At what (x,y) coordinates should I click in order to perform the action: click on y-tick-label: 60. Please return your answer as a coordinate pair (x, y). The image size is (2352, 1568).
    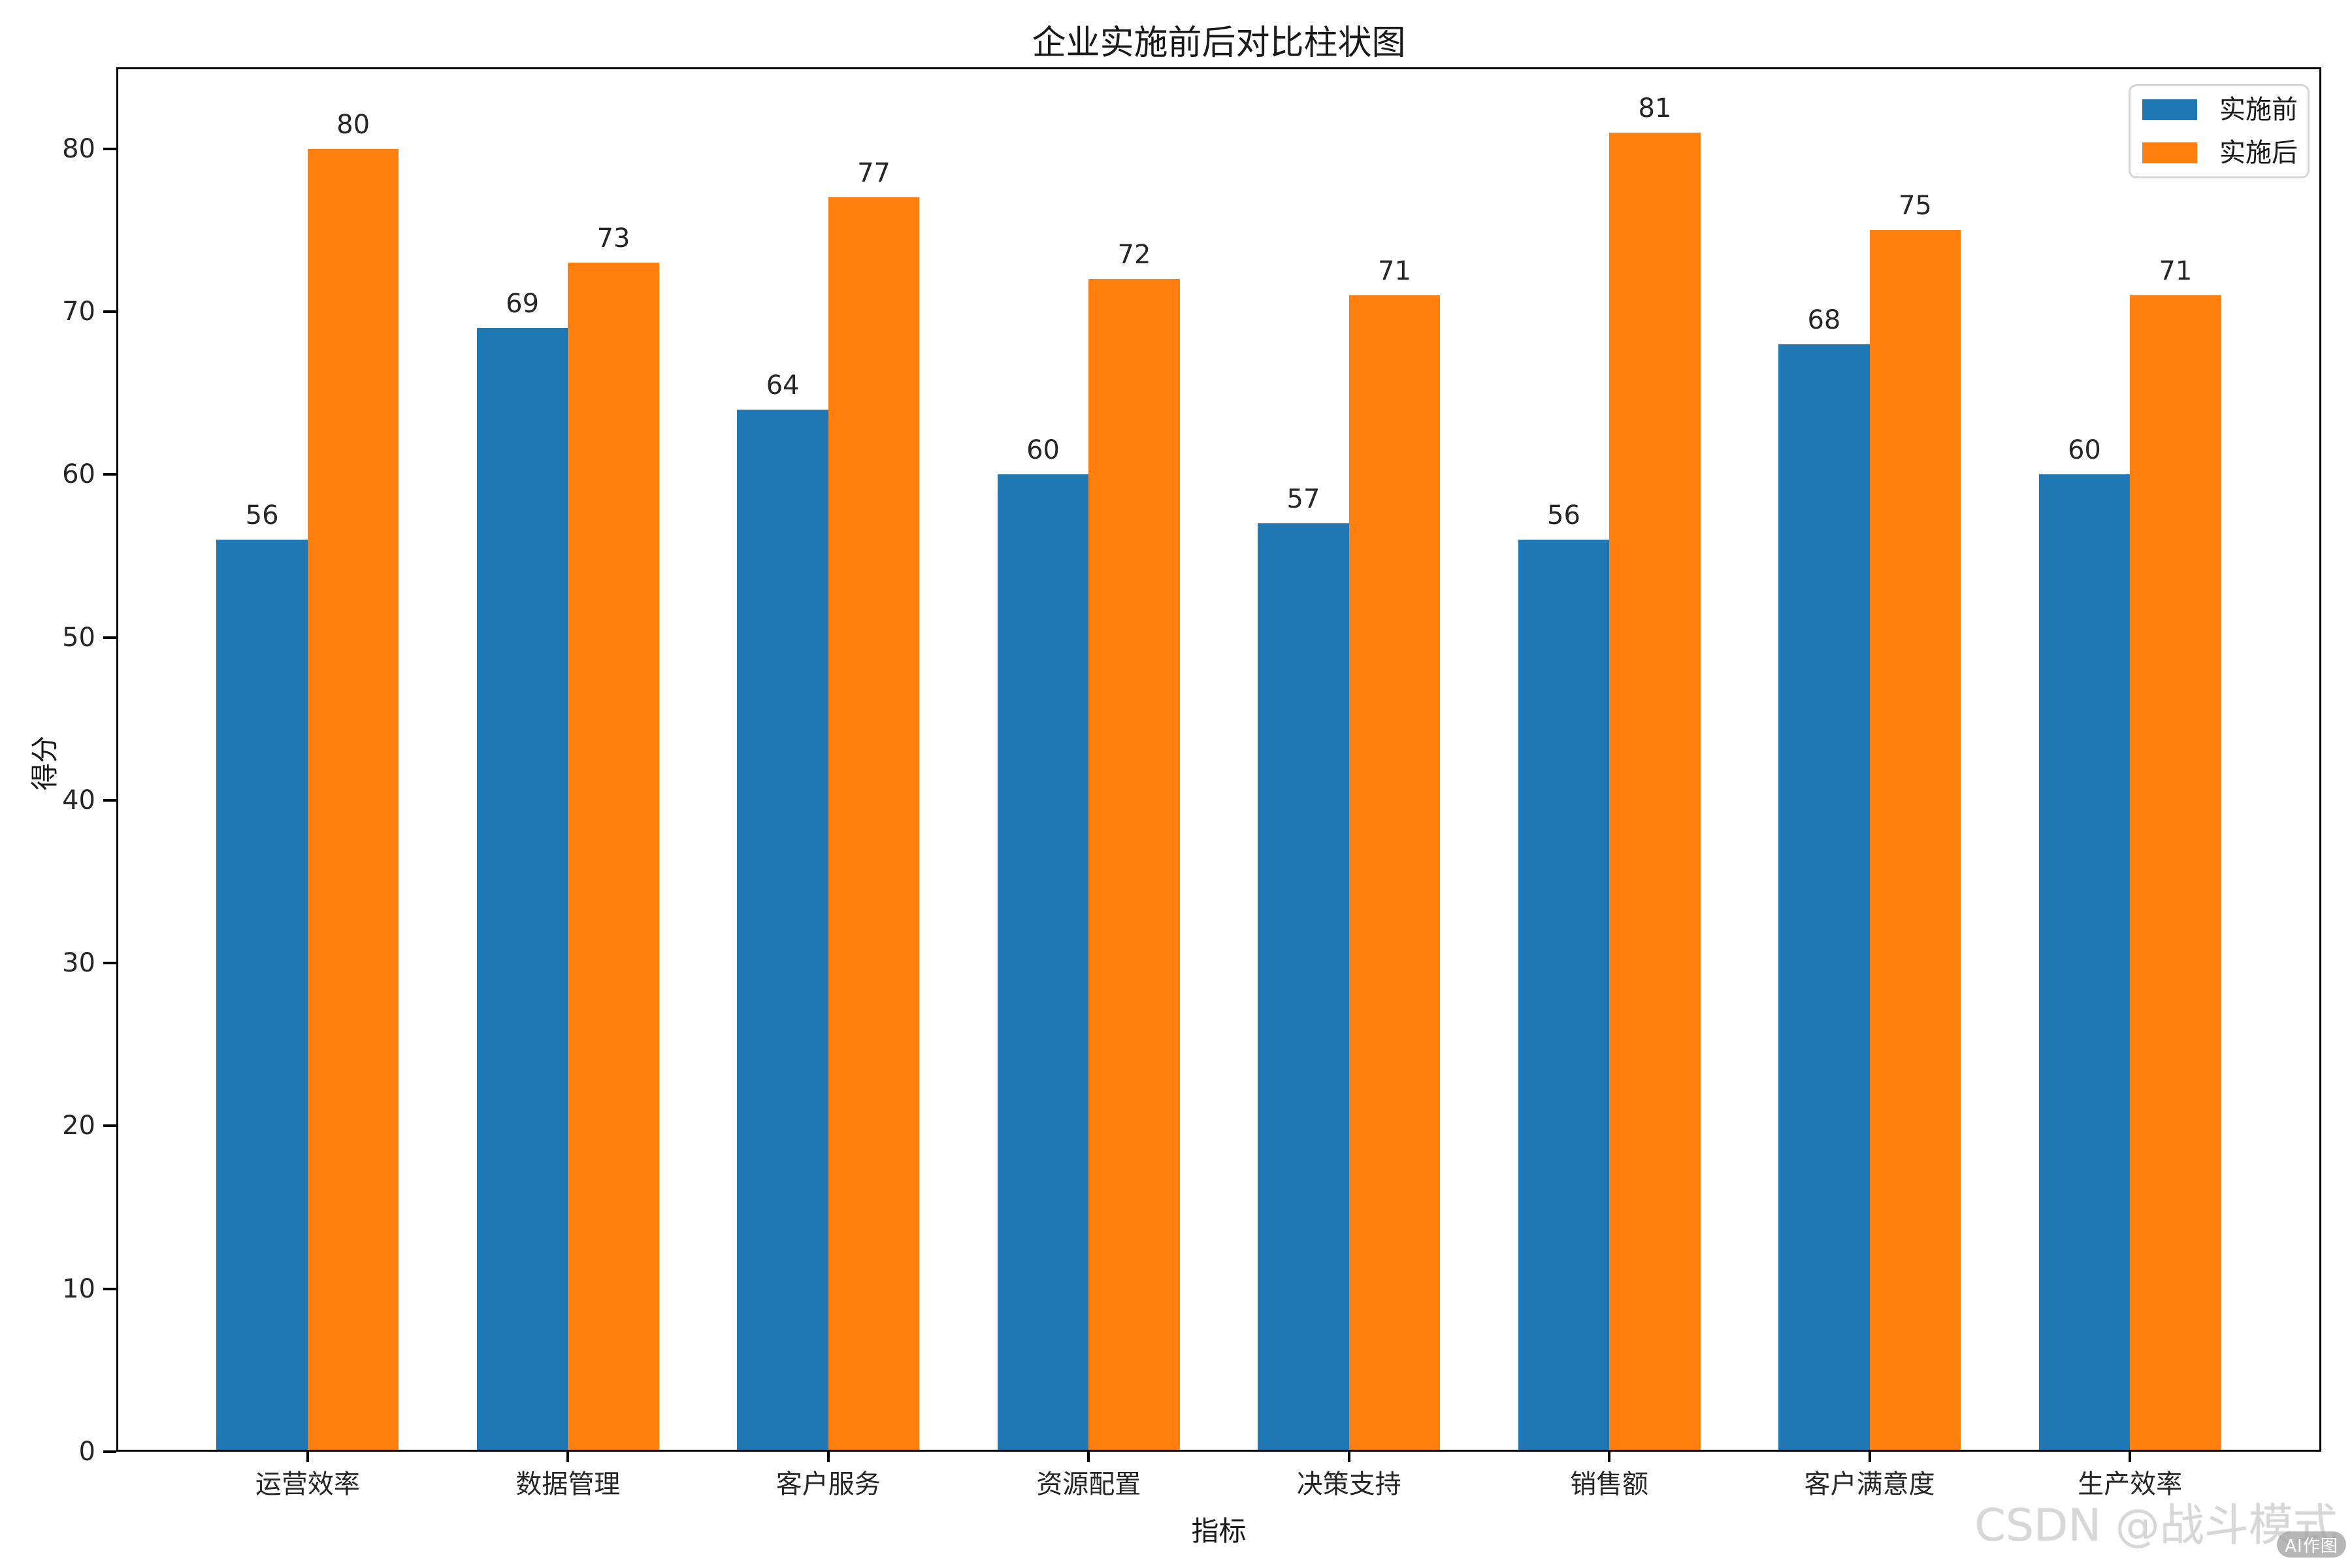
    Looking at the image, I should click on (78, 474).